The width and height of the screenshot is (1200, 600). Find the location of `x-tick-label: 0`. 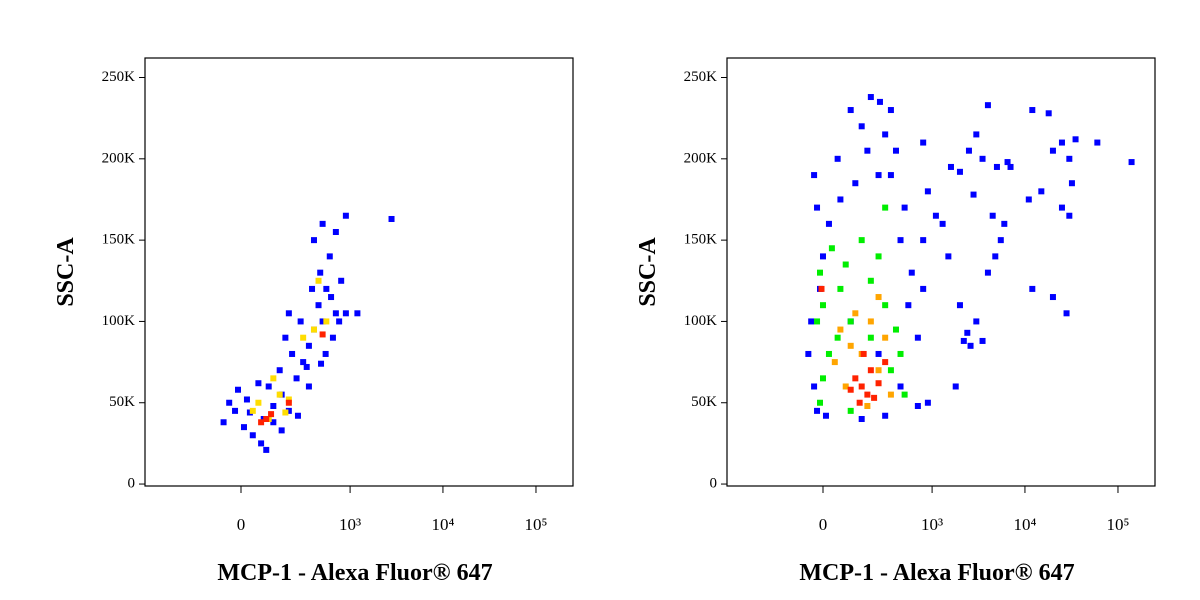

x-tick-label: 0 is located at coordinates (823, 524).